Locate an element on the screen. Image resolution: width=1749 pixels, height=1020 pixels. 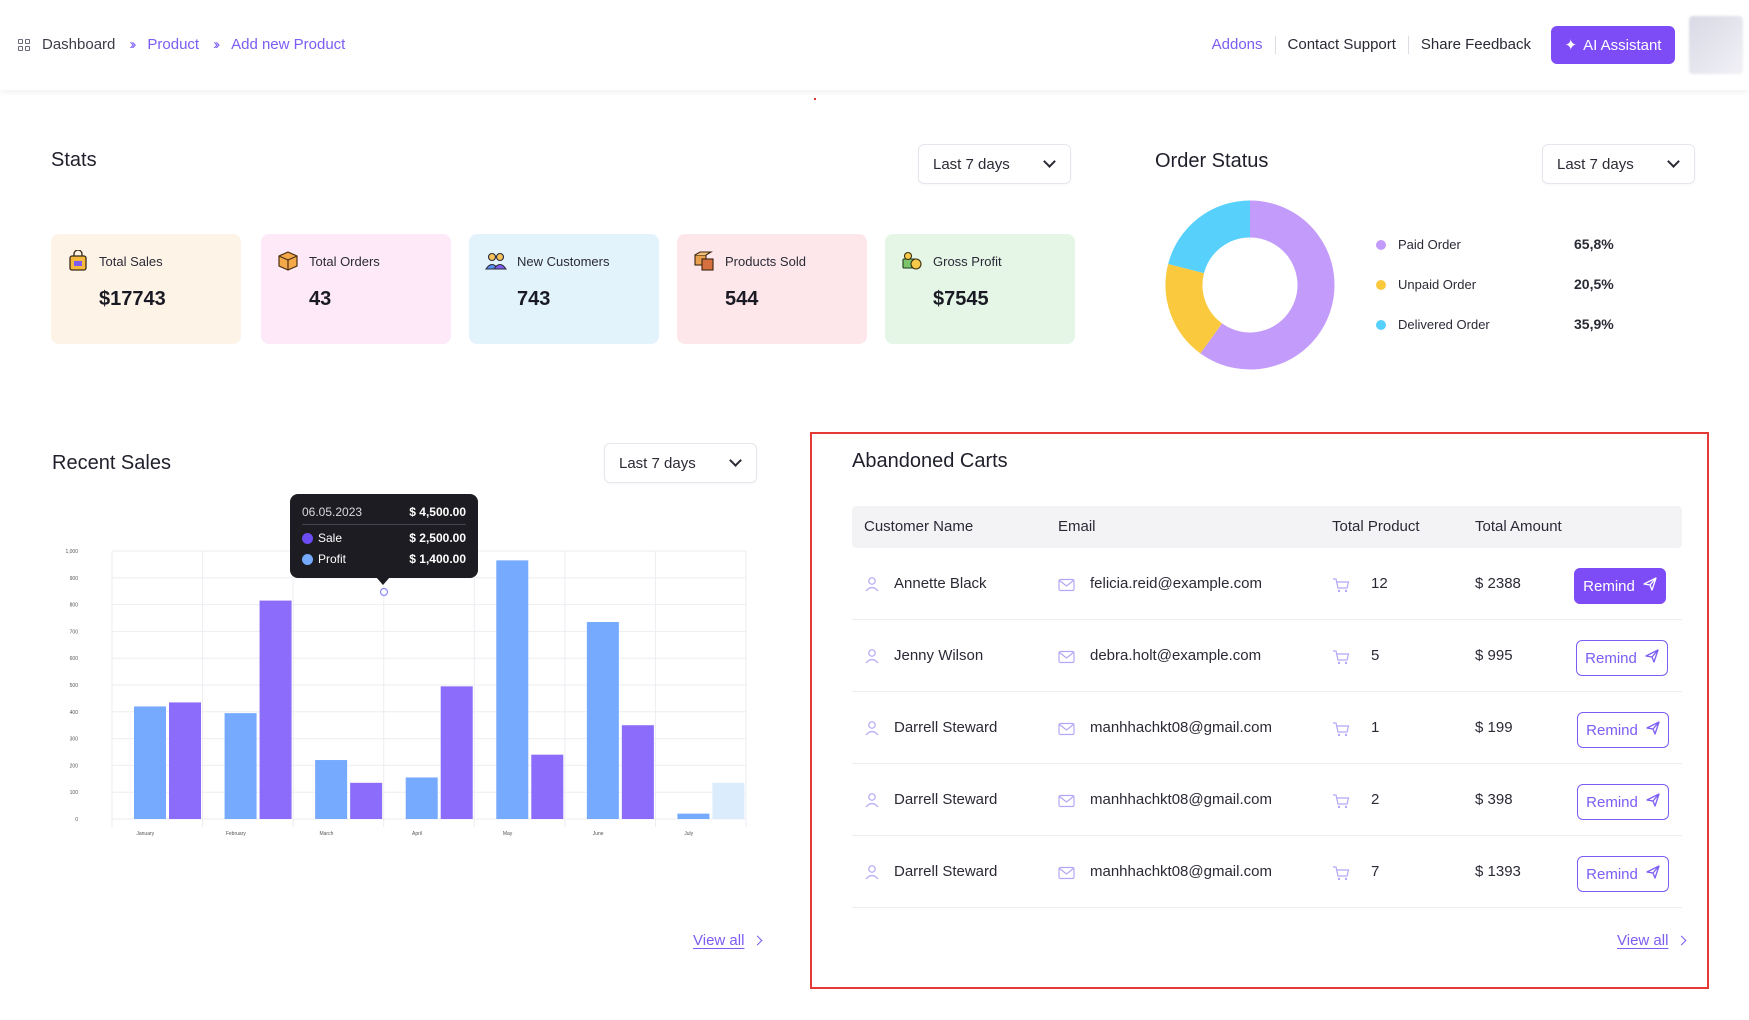
stat-label: Total Sales is located at coordinates (131, 261).